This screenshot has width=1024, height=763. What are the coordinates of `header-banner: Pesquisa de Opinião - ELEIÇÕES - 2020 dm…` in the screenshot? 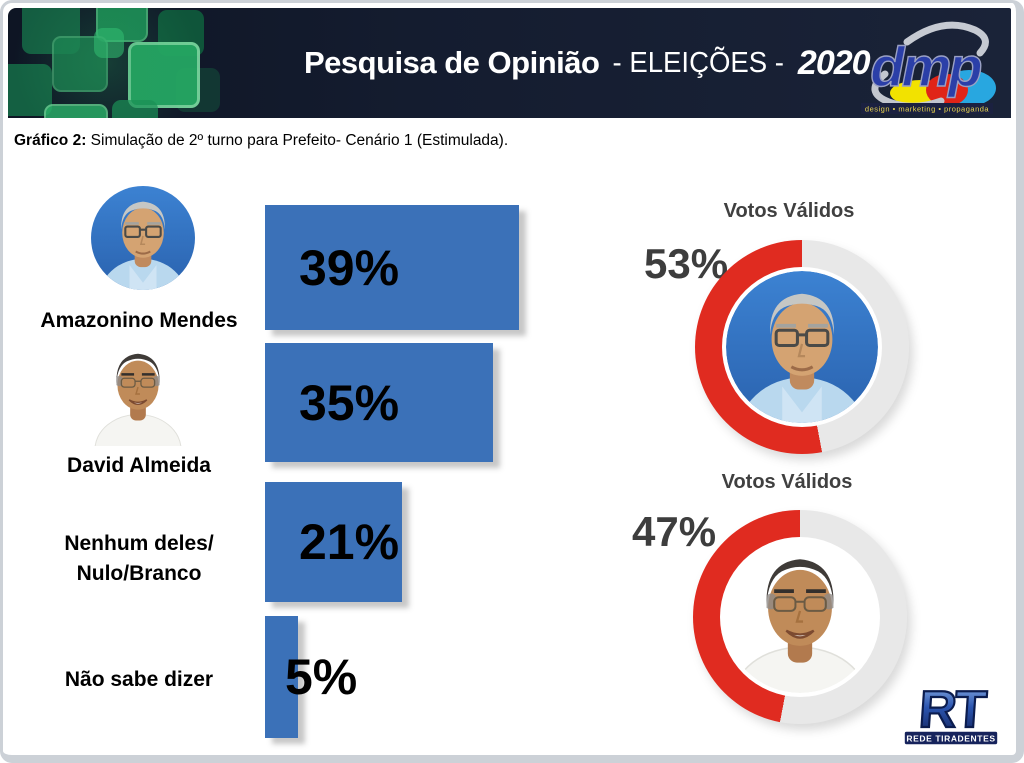 It's located at (509, 63).